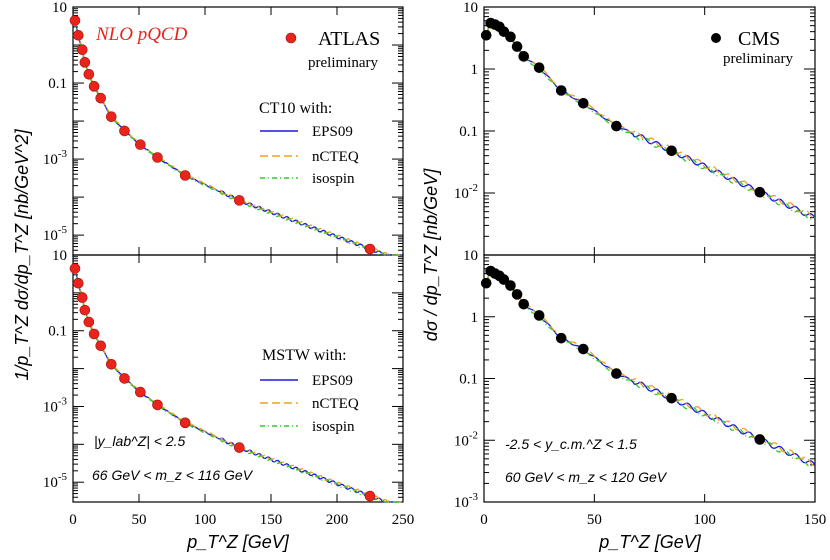 This screenshot has height=560, width=830. Describe the element at coordinates (304, 355) in the screenshot. I see `mstw-legend-title: MSTW with:` at that location.